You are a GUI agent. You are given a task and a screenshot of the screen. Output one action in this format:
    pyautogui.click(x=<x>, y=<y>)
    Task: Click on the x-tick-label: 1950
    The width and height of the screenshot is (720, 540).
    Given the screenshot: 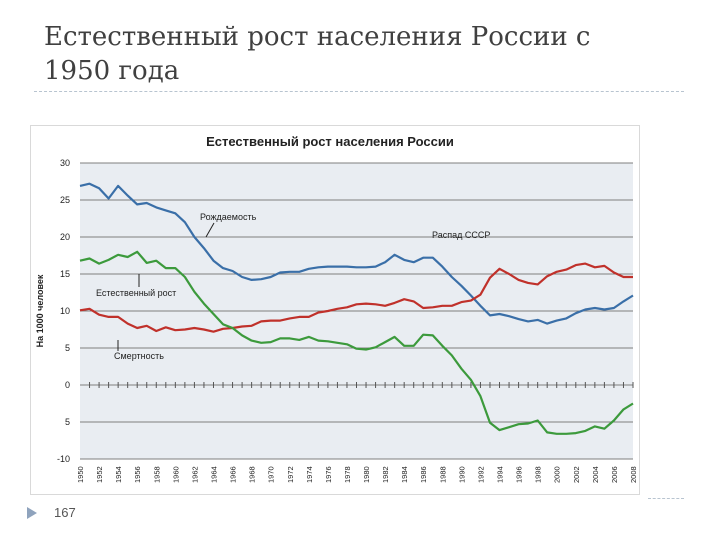 What is the action you would take?
    pyautogui.click(x=80, y=474)
    